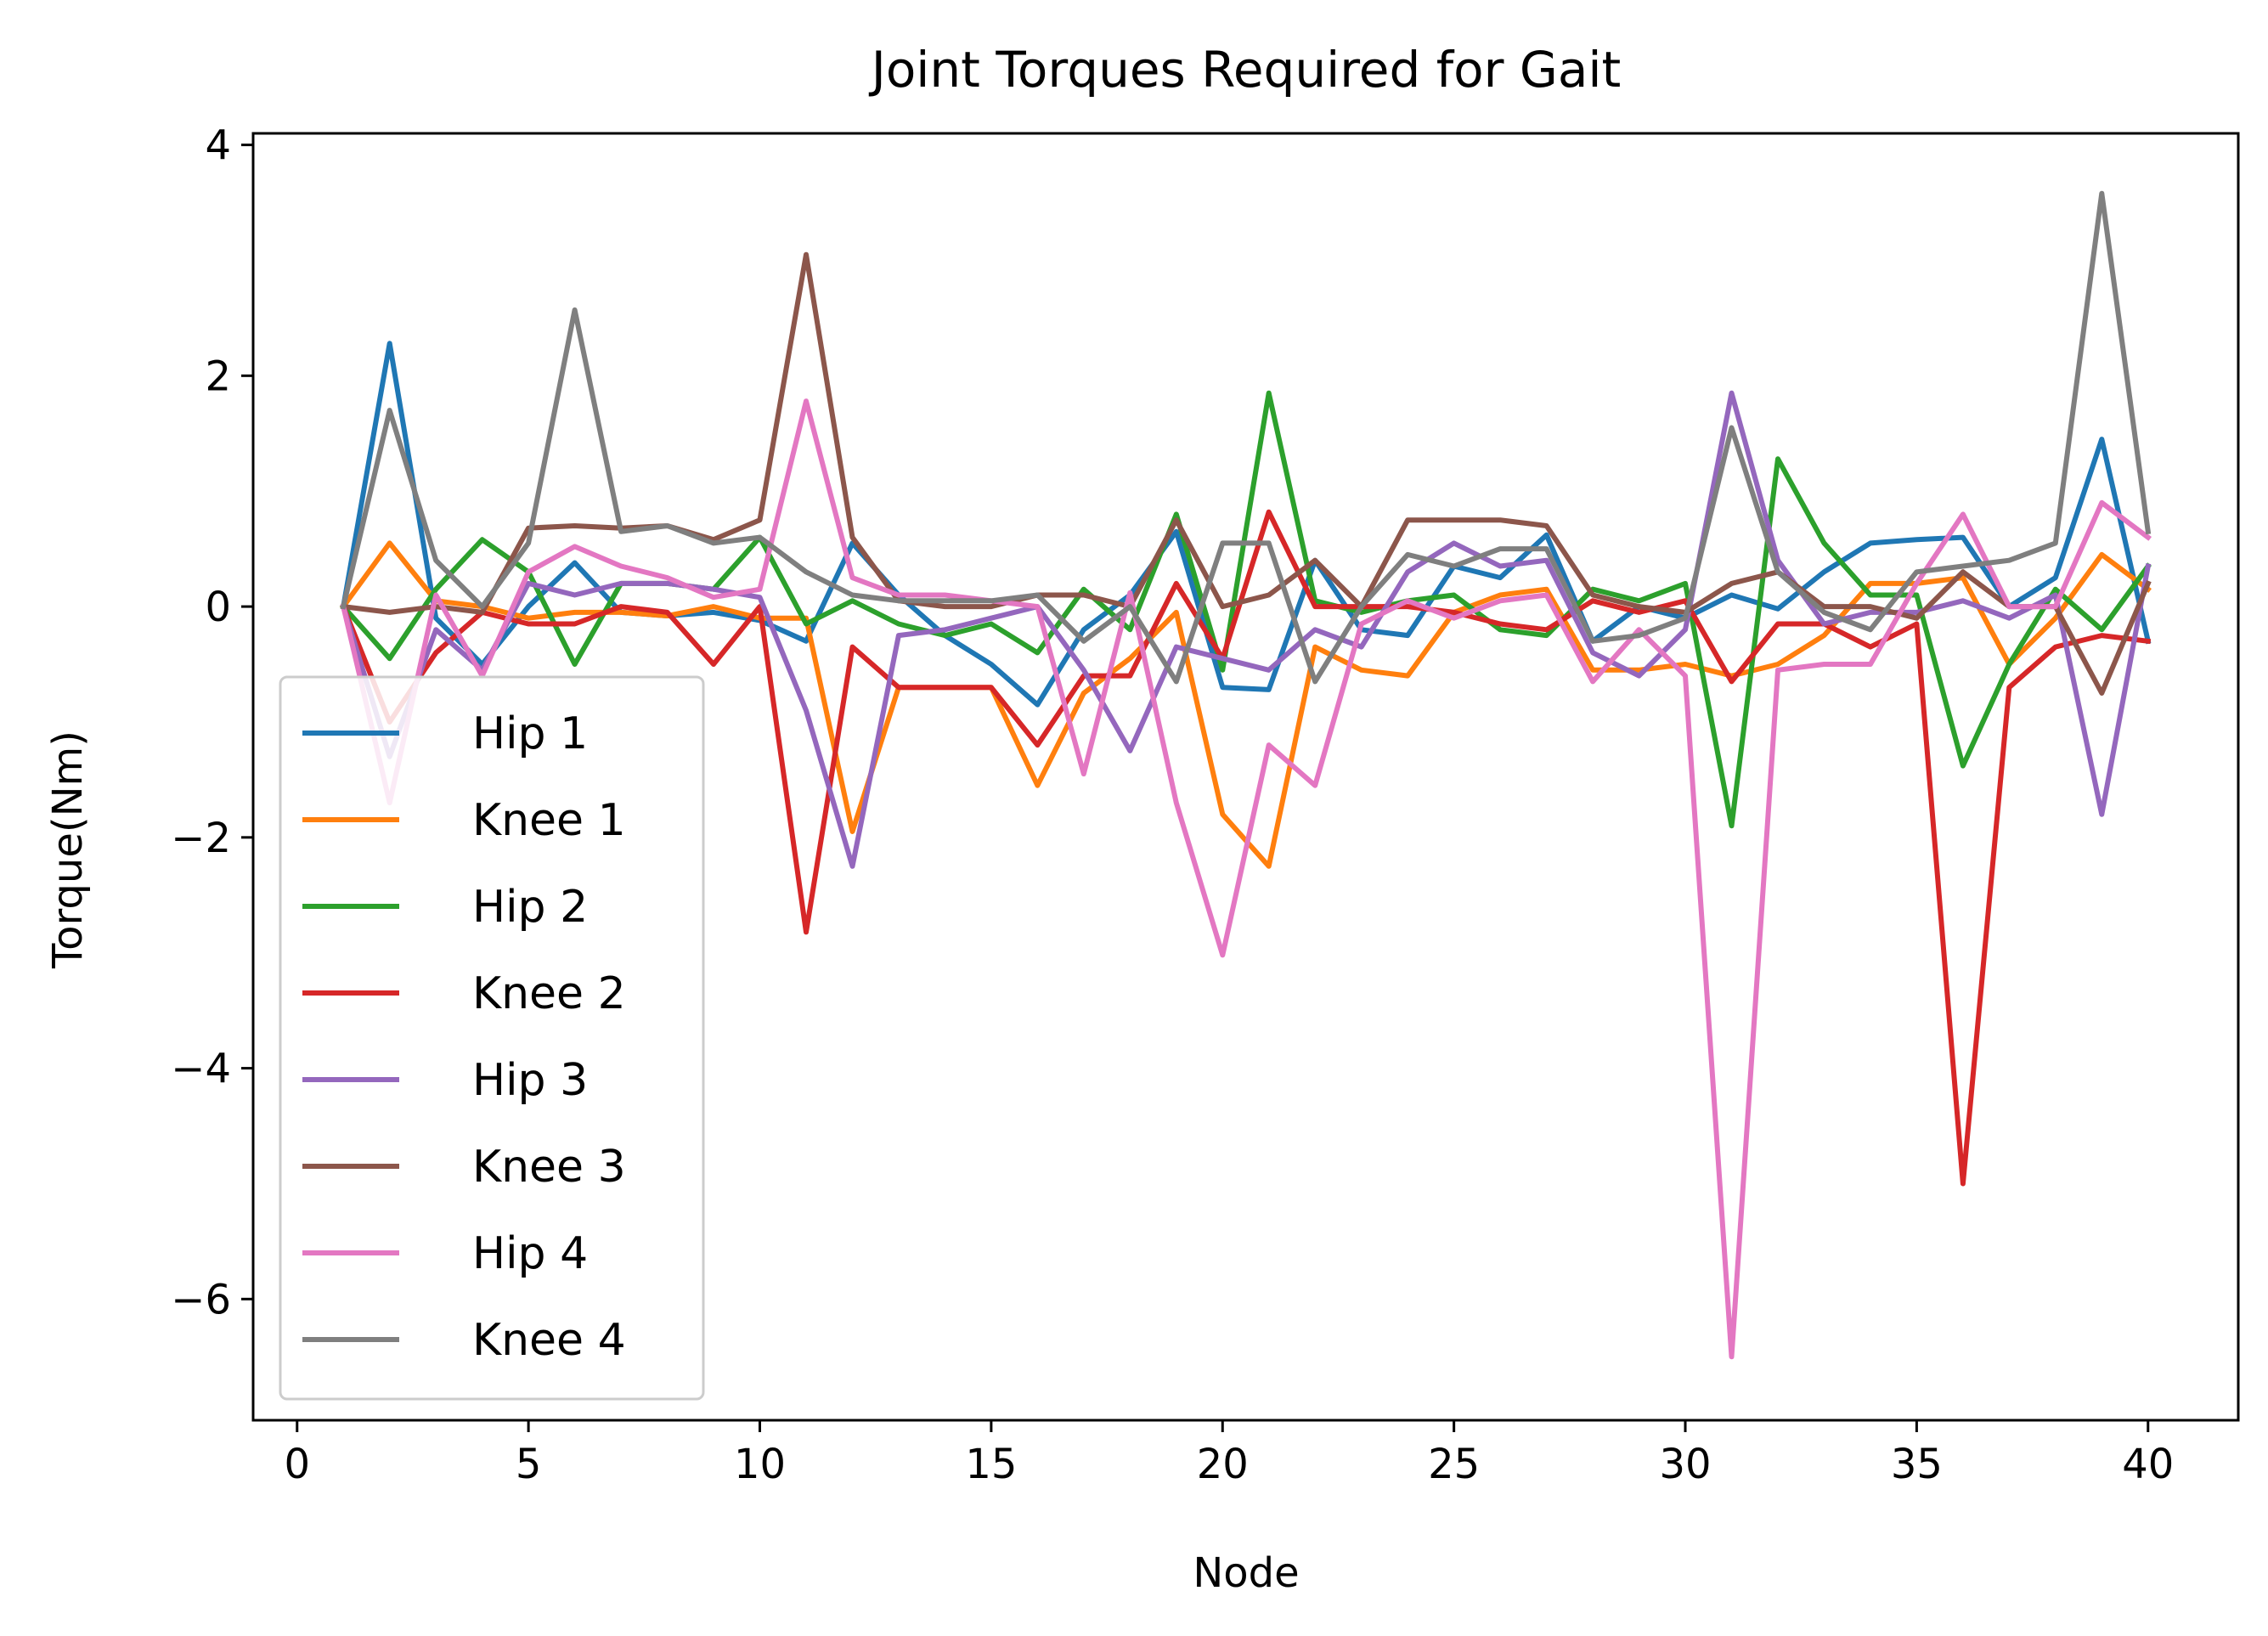 The height and width of the screenshot is (1636, 2268). I want to click on x-tick-label: 15, so click(991, 1465).